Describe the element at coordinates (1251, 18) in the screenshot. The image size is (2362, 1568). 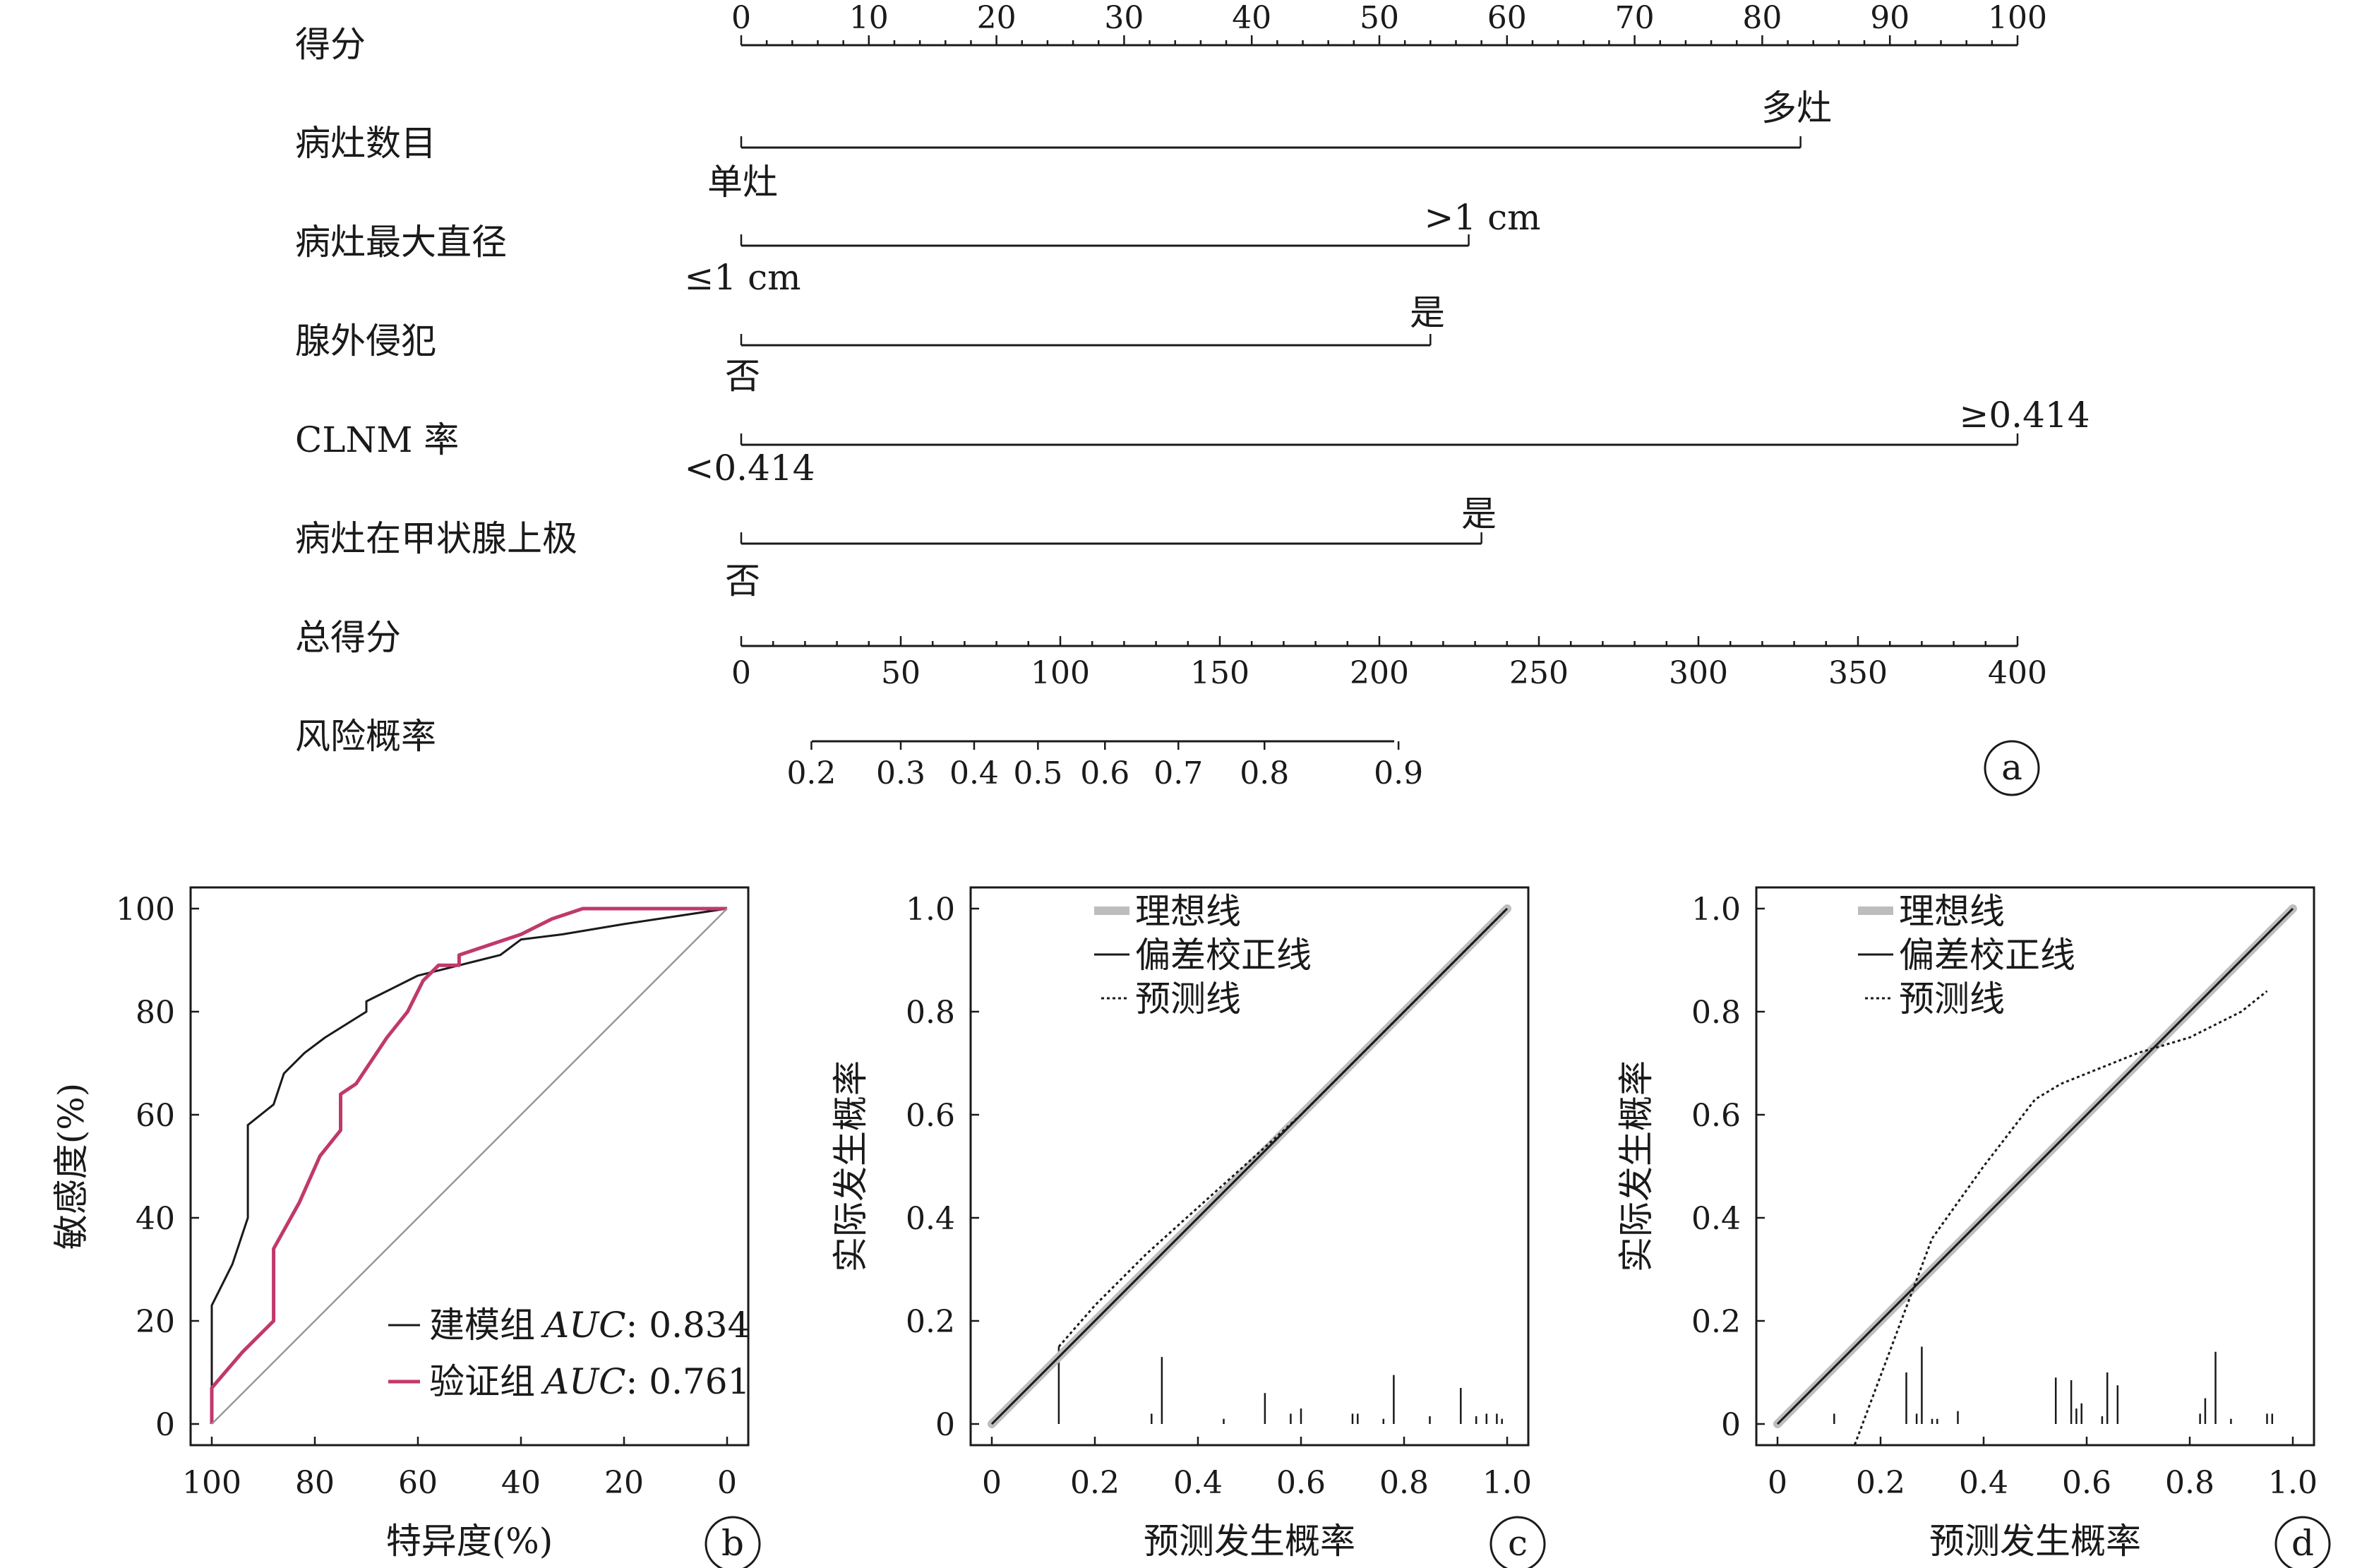
I see `points-tick-label: 40` at that location.